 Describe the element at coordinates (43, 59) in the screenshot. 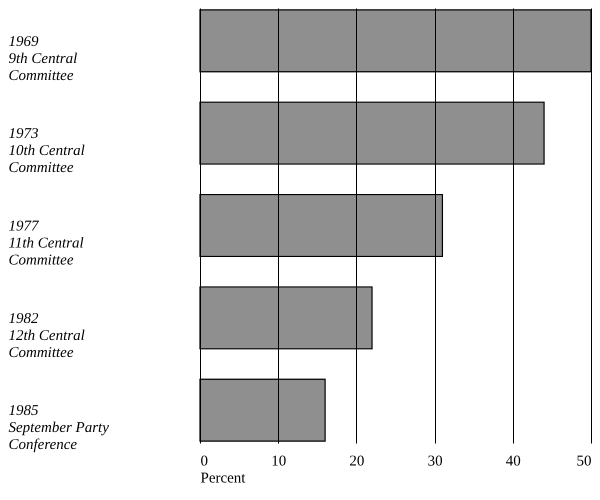

I see `y-tick-label: 1969 9th Central Committee` at that location.